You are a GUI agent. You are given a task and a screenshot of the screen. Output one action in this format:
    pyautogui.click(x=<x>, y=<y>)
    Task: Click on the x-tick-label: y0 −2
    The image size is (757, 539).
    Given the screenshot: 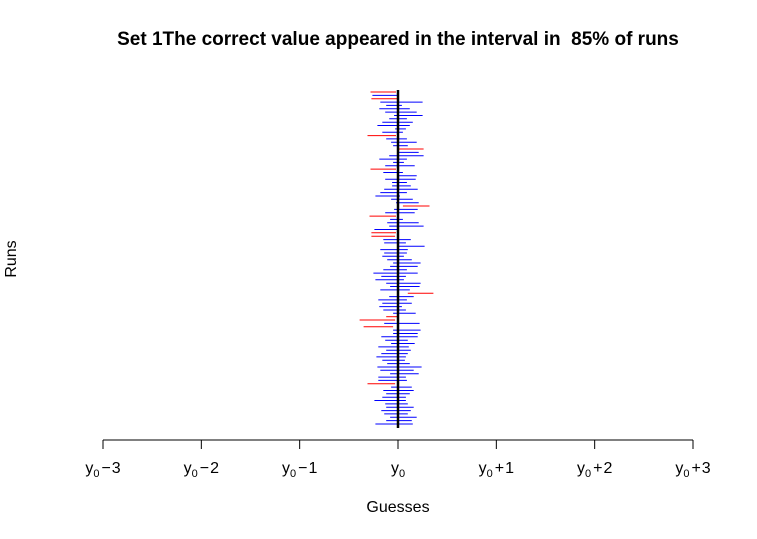 What is the action you would take?
    pyautogui.click(x=201, y=470)
    